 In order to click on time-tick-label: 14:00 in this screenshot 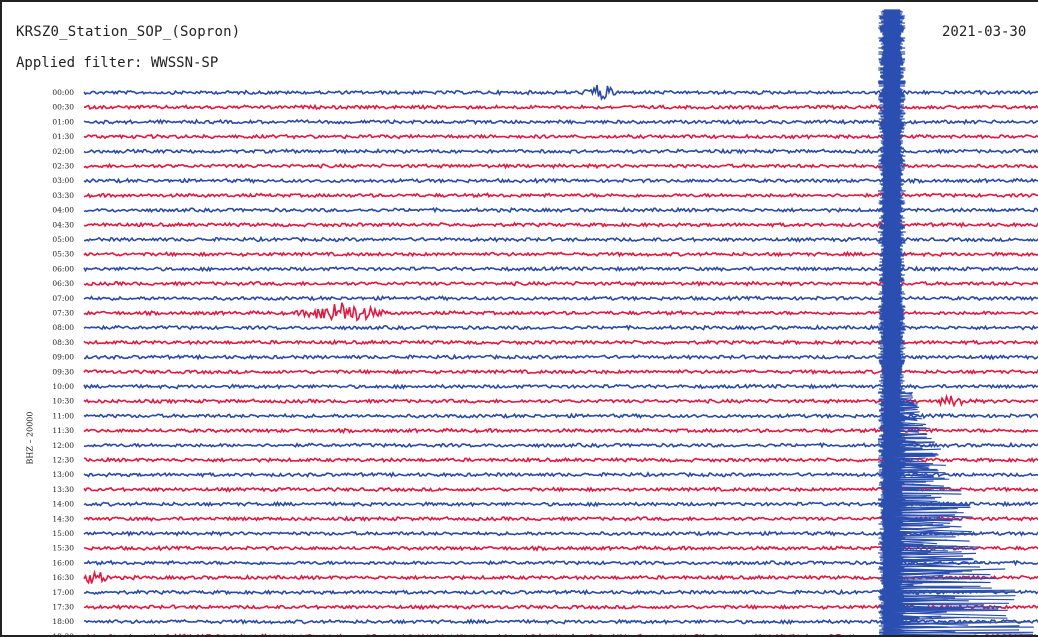, I will do `click(63, 504)`.